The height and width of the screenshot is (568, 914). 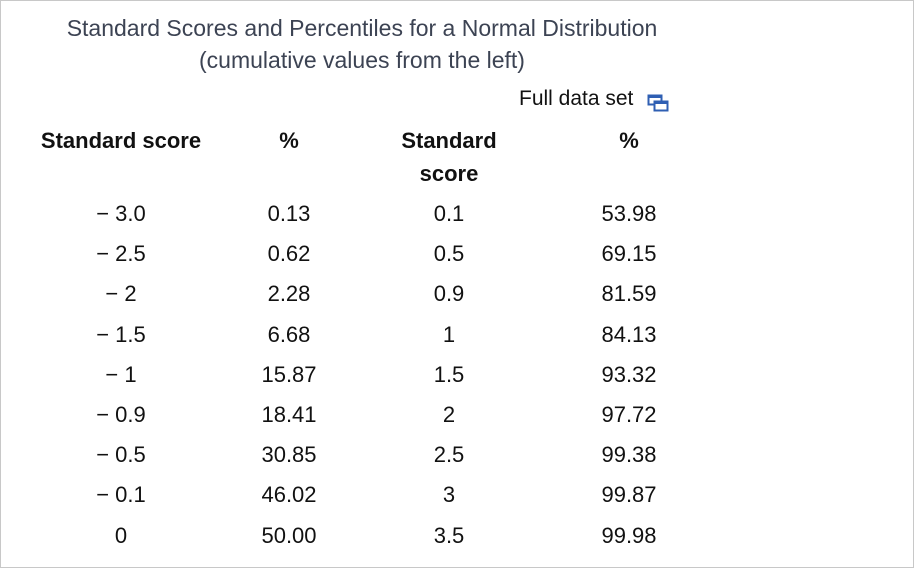 I want to click on cell-standard-score-right: 3, so click(x=449, y=494).